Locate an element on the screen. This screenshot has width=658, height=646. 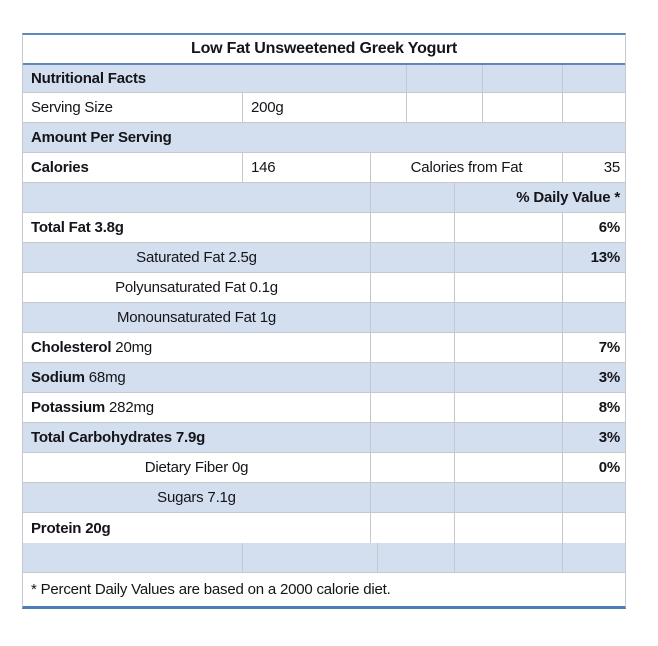
nutrient-label: Saturated Fat 2.5g is located at coordinates (197, 257).